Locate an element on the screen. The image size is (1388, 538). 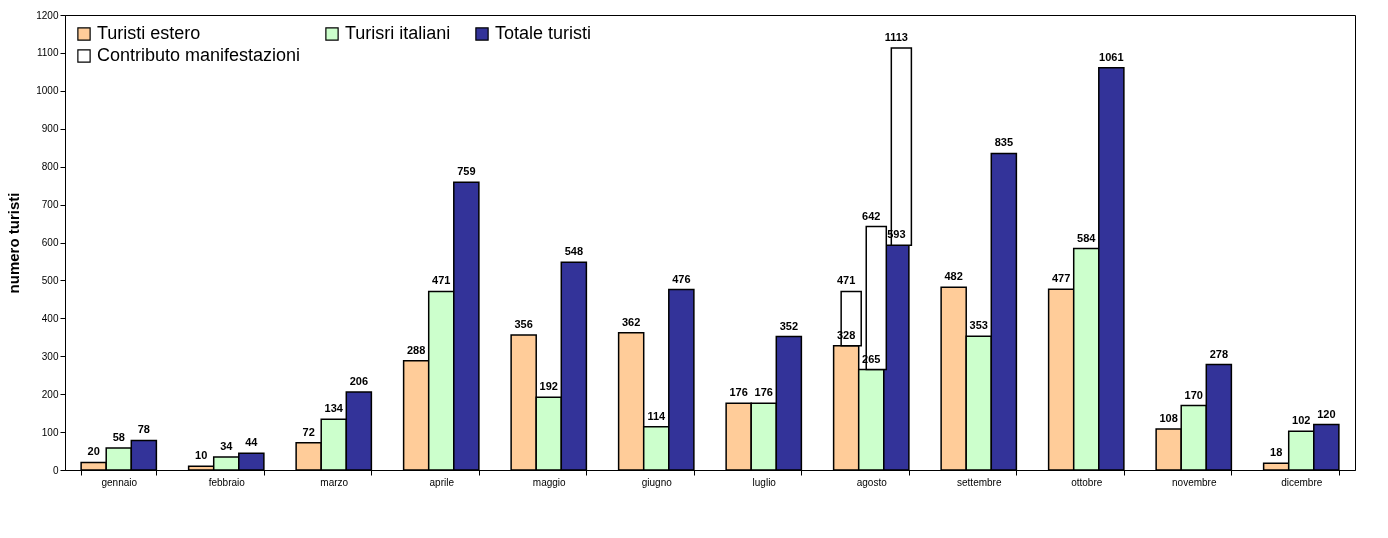
data-label: 10 is located at coordinates (201, 455).